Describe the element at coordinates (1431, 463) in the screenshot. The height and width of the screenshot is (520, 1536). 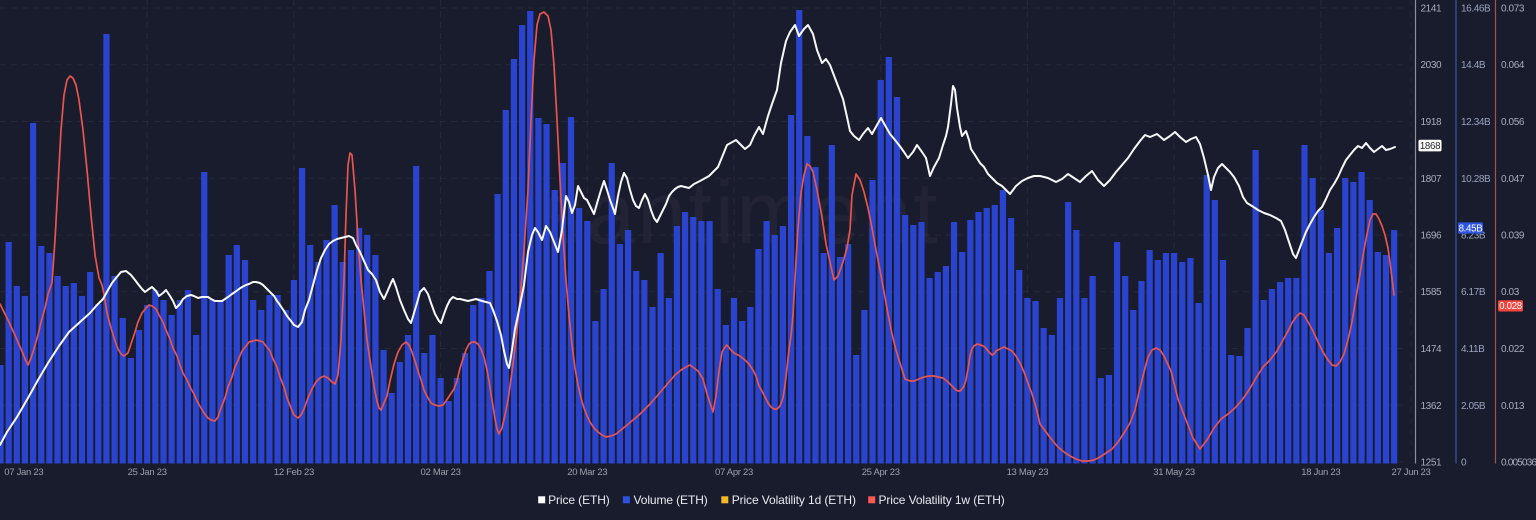
I see `svg-text: 1251` at that location.